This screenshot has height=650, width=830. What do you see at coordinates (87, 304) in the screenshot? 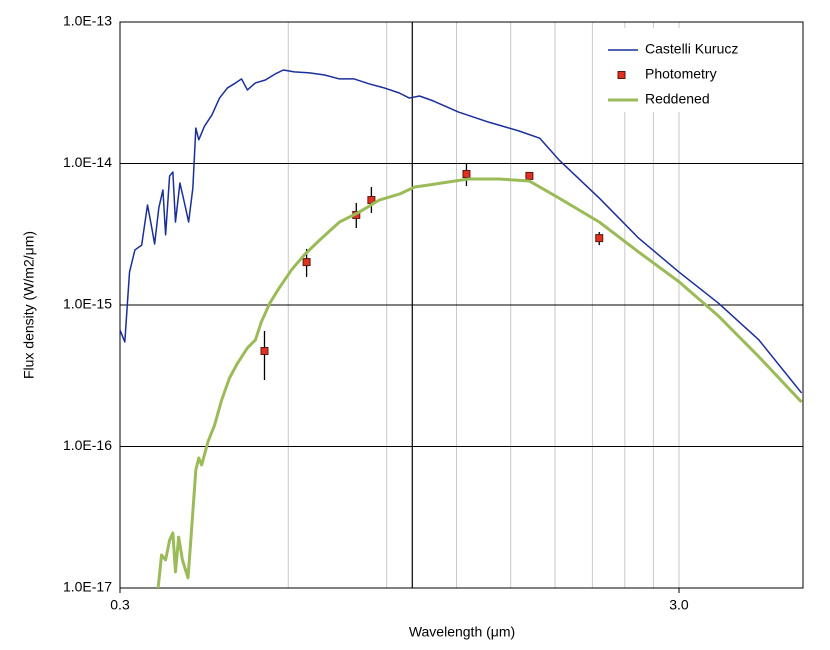
I see `y-tick-label: 1.0E-15` at bounding box center [87, 304].